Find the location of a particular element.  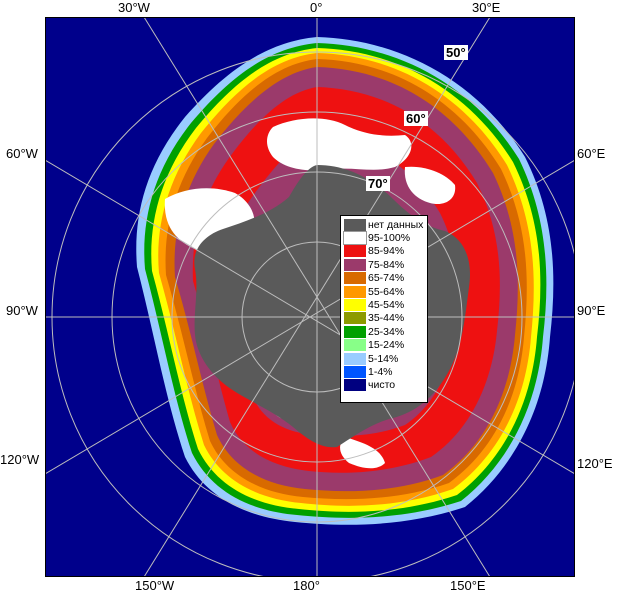

legend-label: 85-94% is located at coordinates (386, 251).